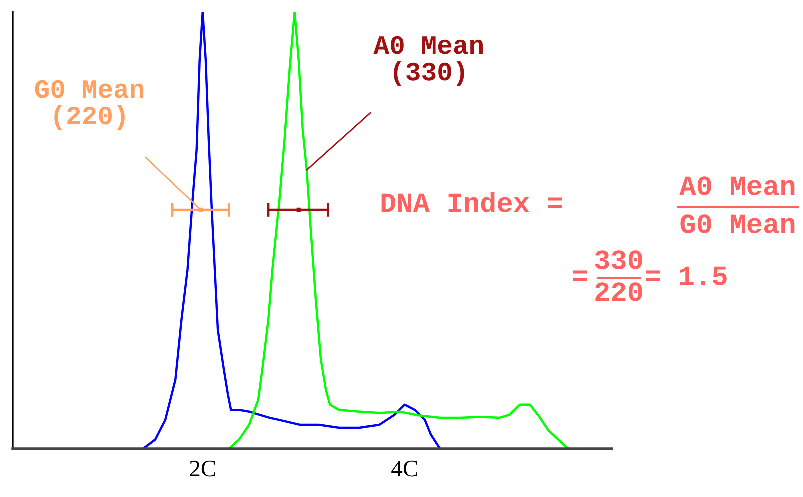 This screenshot has width=803, height=497. I want to click on text: A0 Mean, so click(737, 186).